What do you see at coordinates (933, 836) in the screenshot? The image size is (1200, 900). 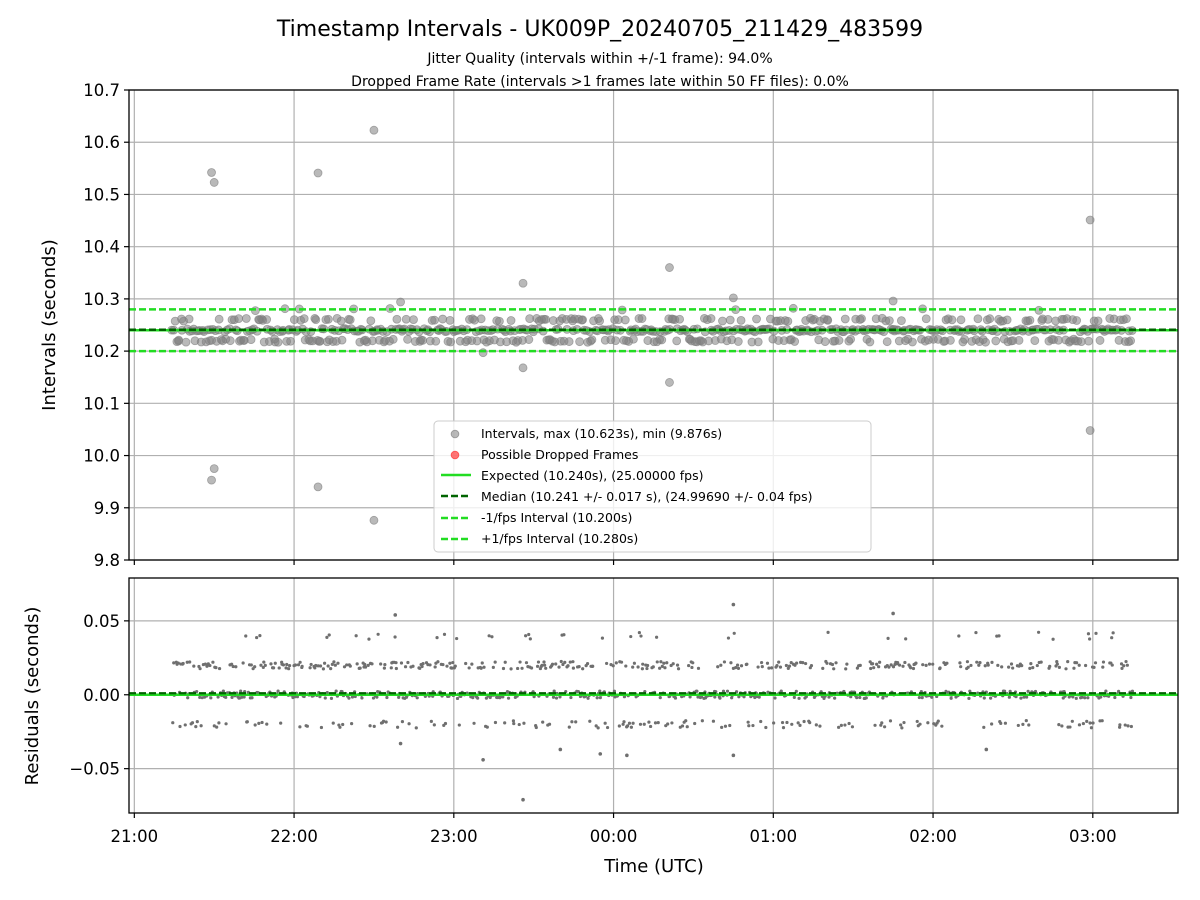 I see `x-tick-label: 02:00` at bounding box center [933, 836].